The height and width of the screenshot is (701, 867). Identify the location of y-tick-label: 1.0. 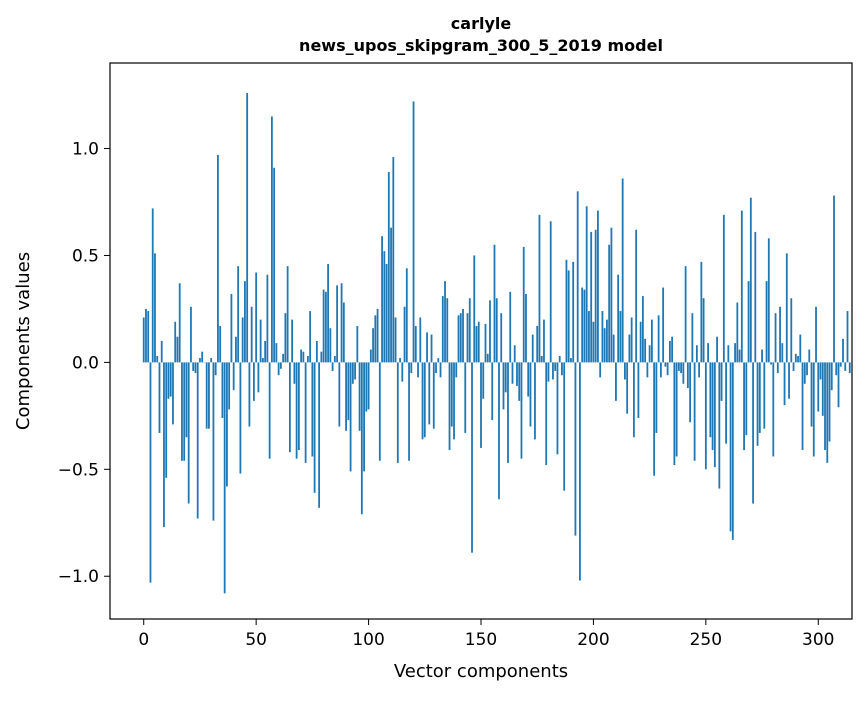
(85, 150).